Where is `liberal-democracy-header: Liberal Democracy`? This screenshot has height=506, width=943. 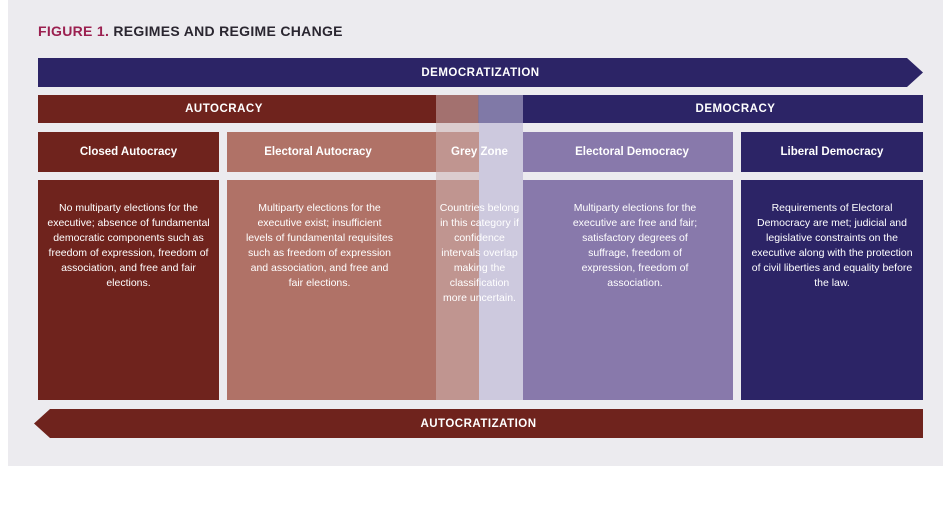 liberal-democracy-header: Liberal Democracy is located at coordinates (832, 152).